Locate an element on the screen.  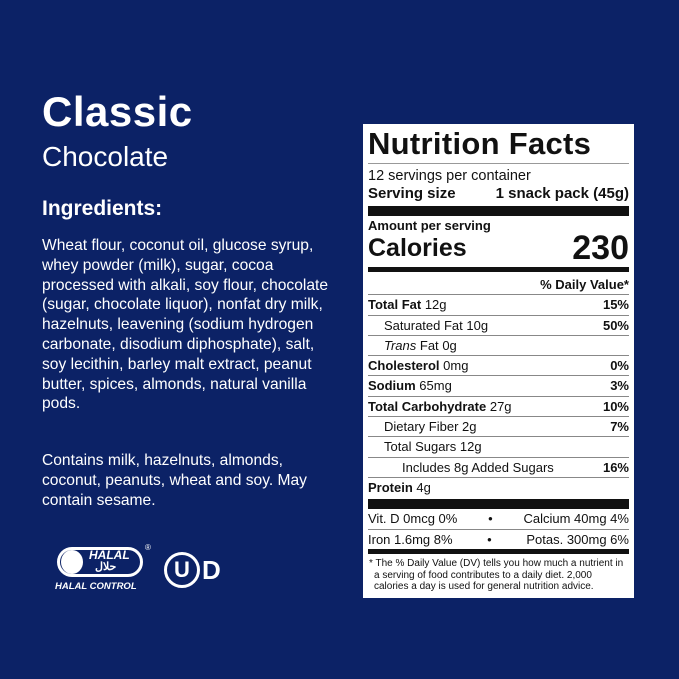
amount-per-serving: Amount per serving is located at coordinates (429, 225).